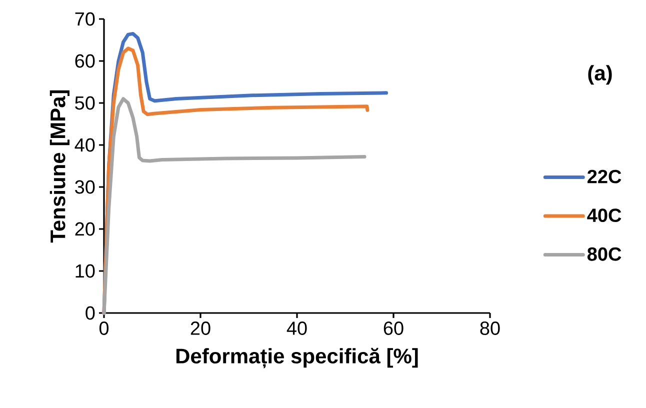  What do you see at coordinates (296, 328) in the screenshot?
I see `x-tick-label: 40` at bounding box center [296, 328].